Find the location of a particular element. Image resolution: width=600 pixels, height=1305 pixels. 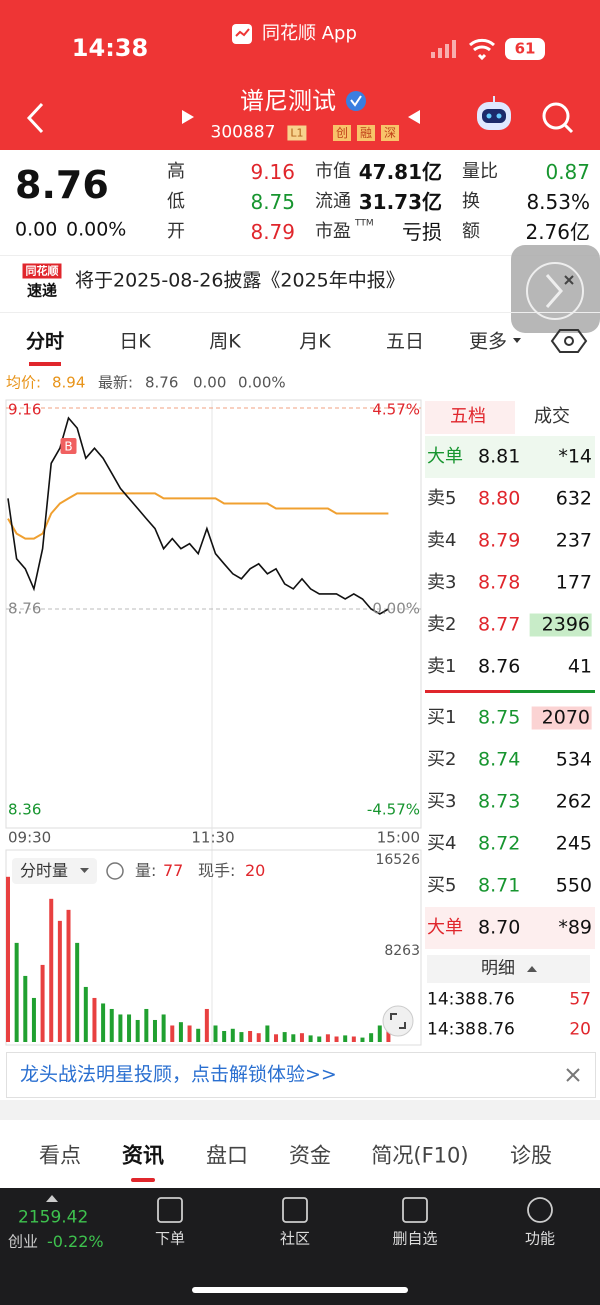

back-button is located at coordinates (35, 118).